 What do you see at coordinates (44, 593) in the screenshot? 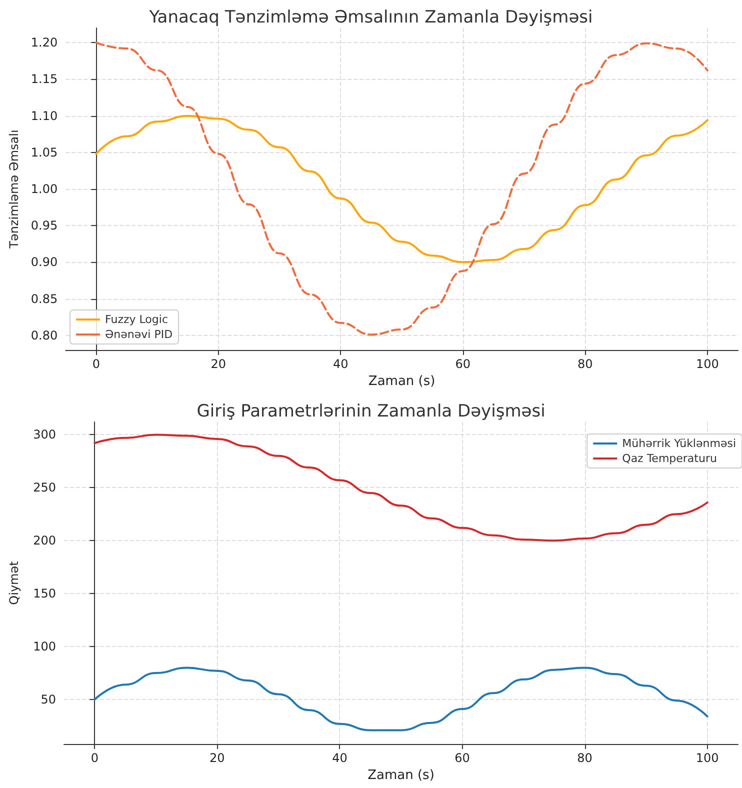
I see `y-tick-label: 150` at bounding box center [44, 593].